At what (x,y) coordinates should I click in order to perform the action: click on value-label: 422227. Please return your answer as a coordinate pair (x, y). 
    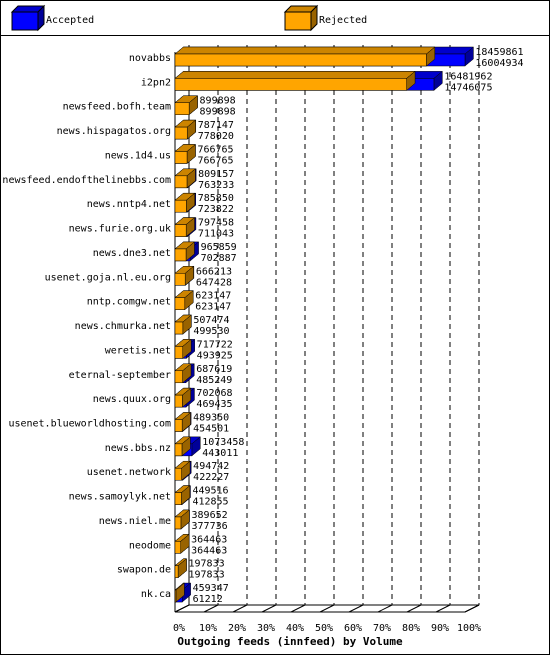
    Looking at the image, I should click on (211, 477).